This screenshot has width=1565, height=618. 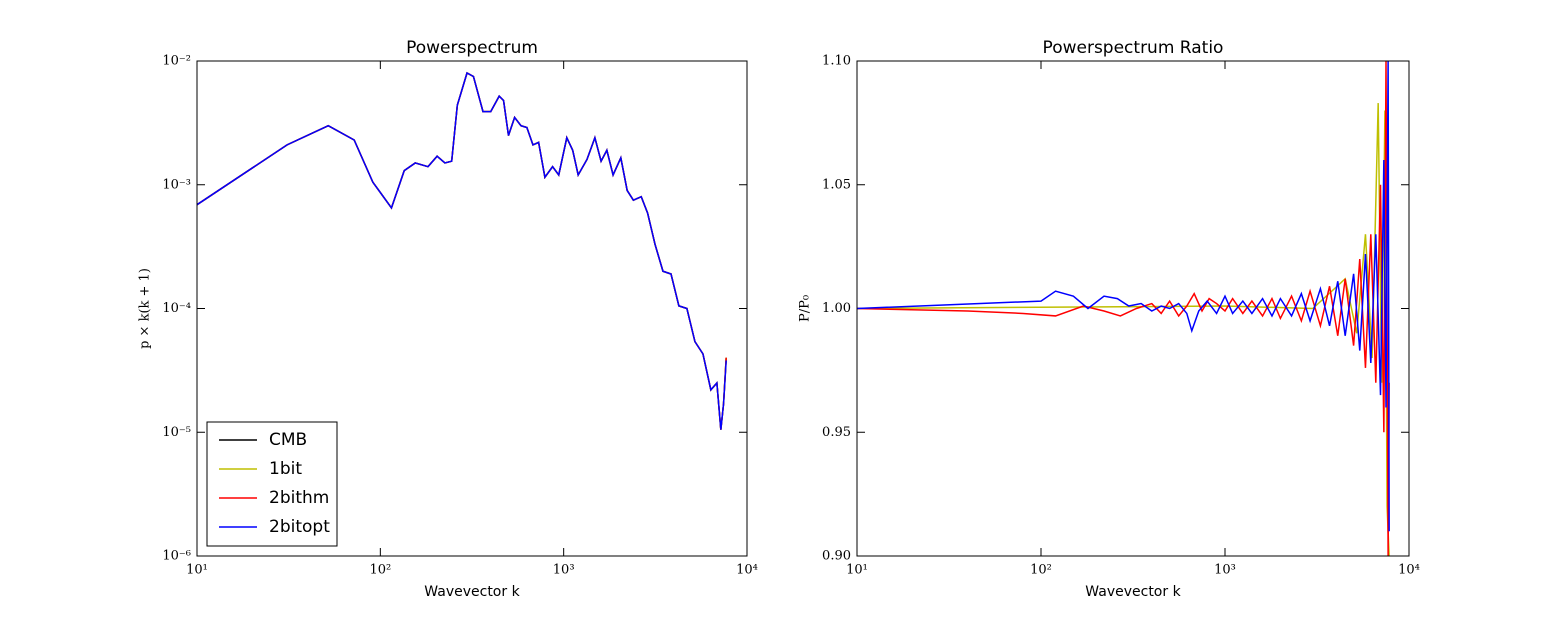 I want to click on y-tick-label: 1.00, so click(x=836, y=308).